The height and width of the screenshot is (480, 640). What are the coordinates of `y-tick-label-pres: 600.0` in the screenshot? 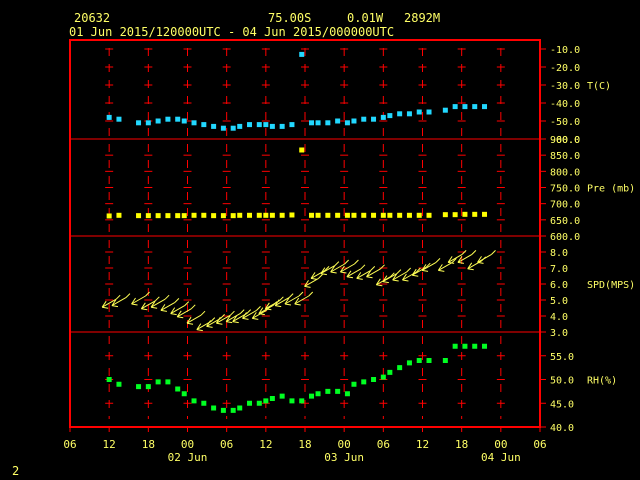 It's located at (565, 237).